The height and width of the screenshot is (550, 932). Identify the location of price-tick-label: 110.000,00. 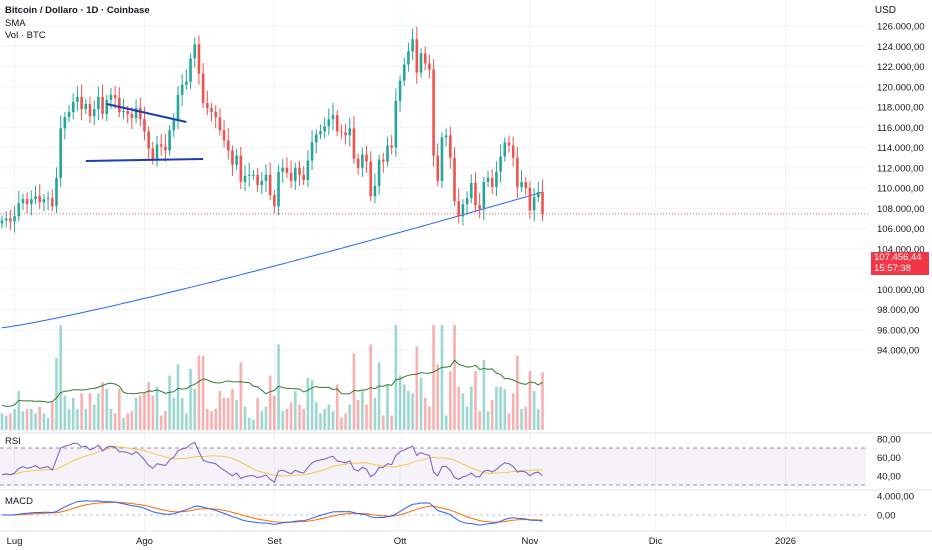
(900, 189).